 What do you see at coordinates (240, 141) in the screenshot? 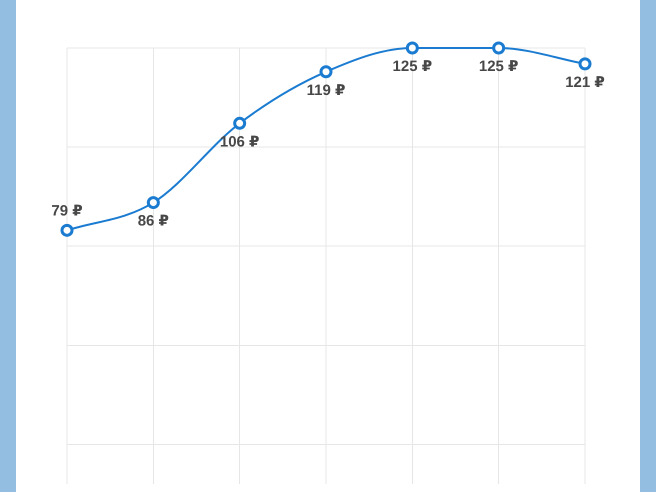
I see `data-label: 106 ₽` at bounding box center [240, 141].